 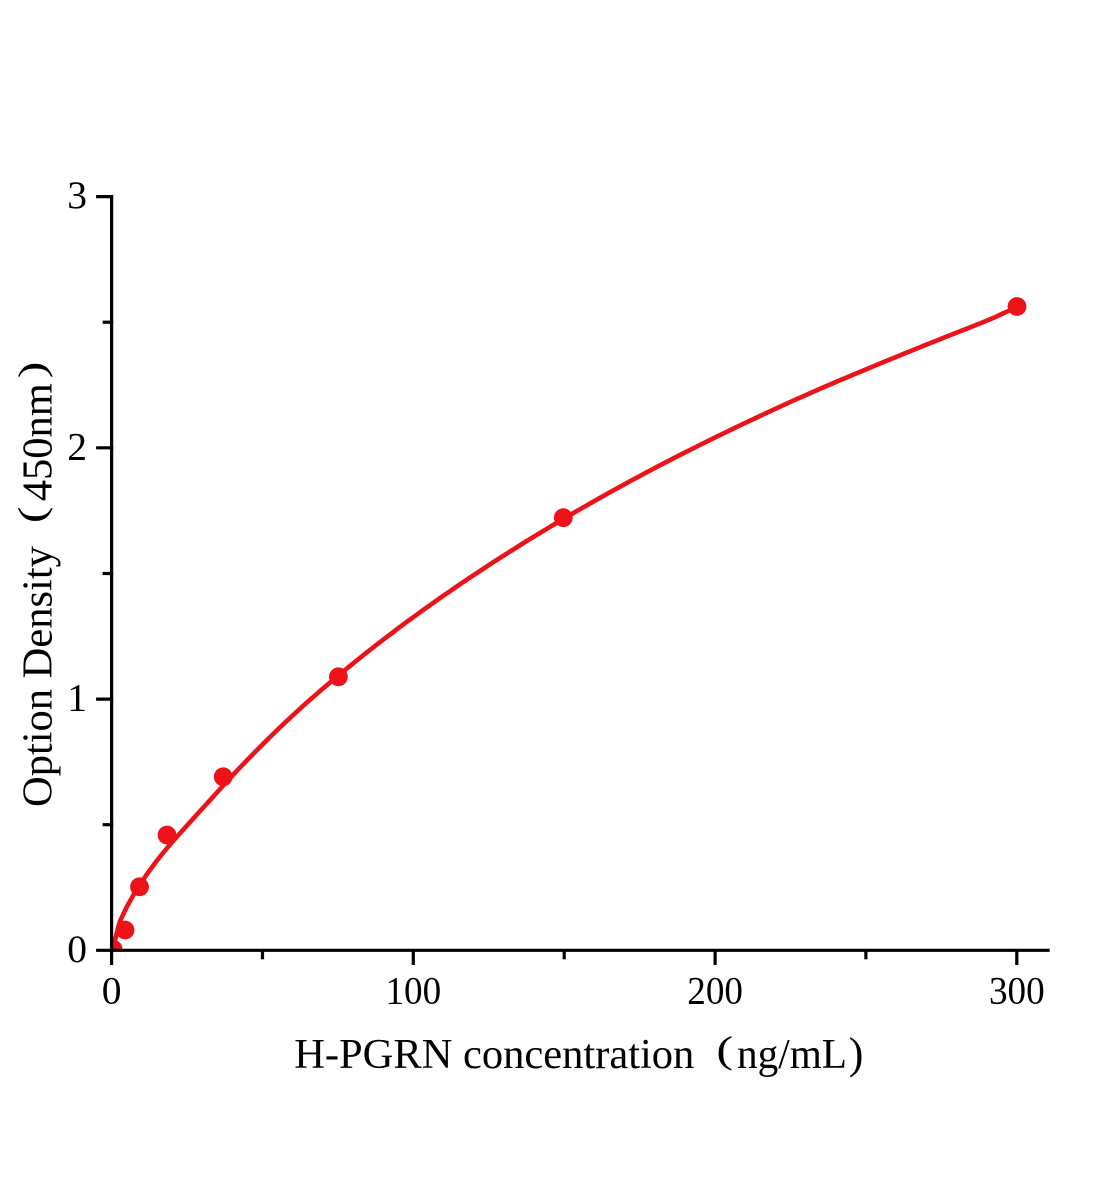 What do you see at coordinates (77, 698) in the screenshot?
I see `svg-text: 1` at bounding box center [77, 698].